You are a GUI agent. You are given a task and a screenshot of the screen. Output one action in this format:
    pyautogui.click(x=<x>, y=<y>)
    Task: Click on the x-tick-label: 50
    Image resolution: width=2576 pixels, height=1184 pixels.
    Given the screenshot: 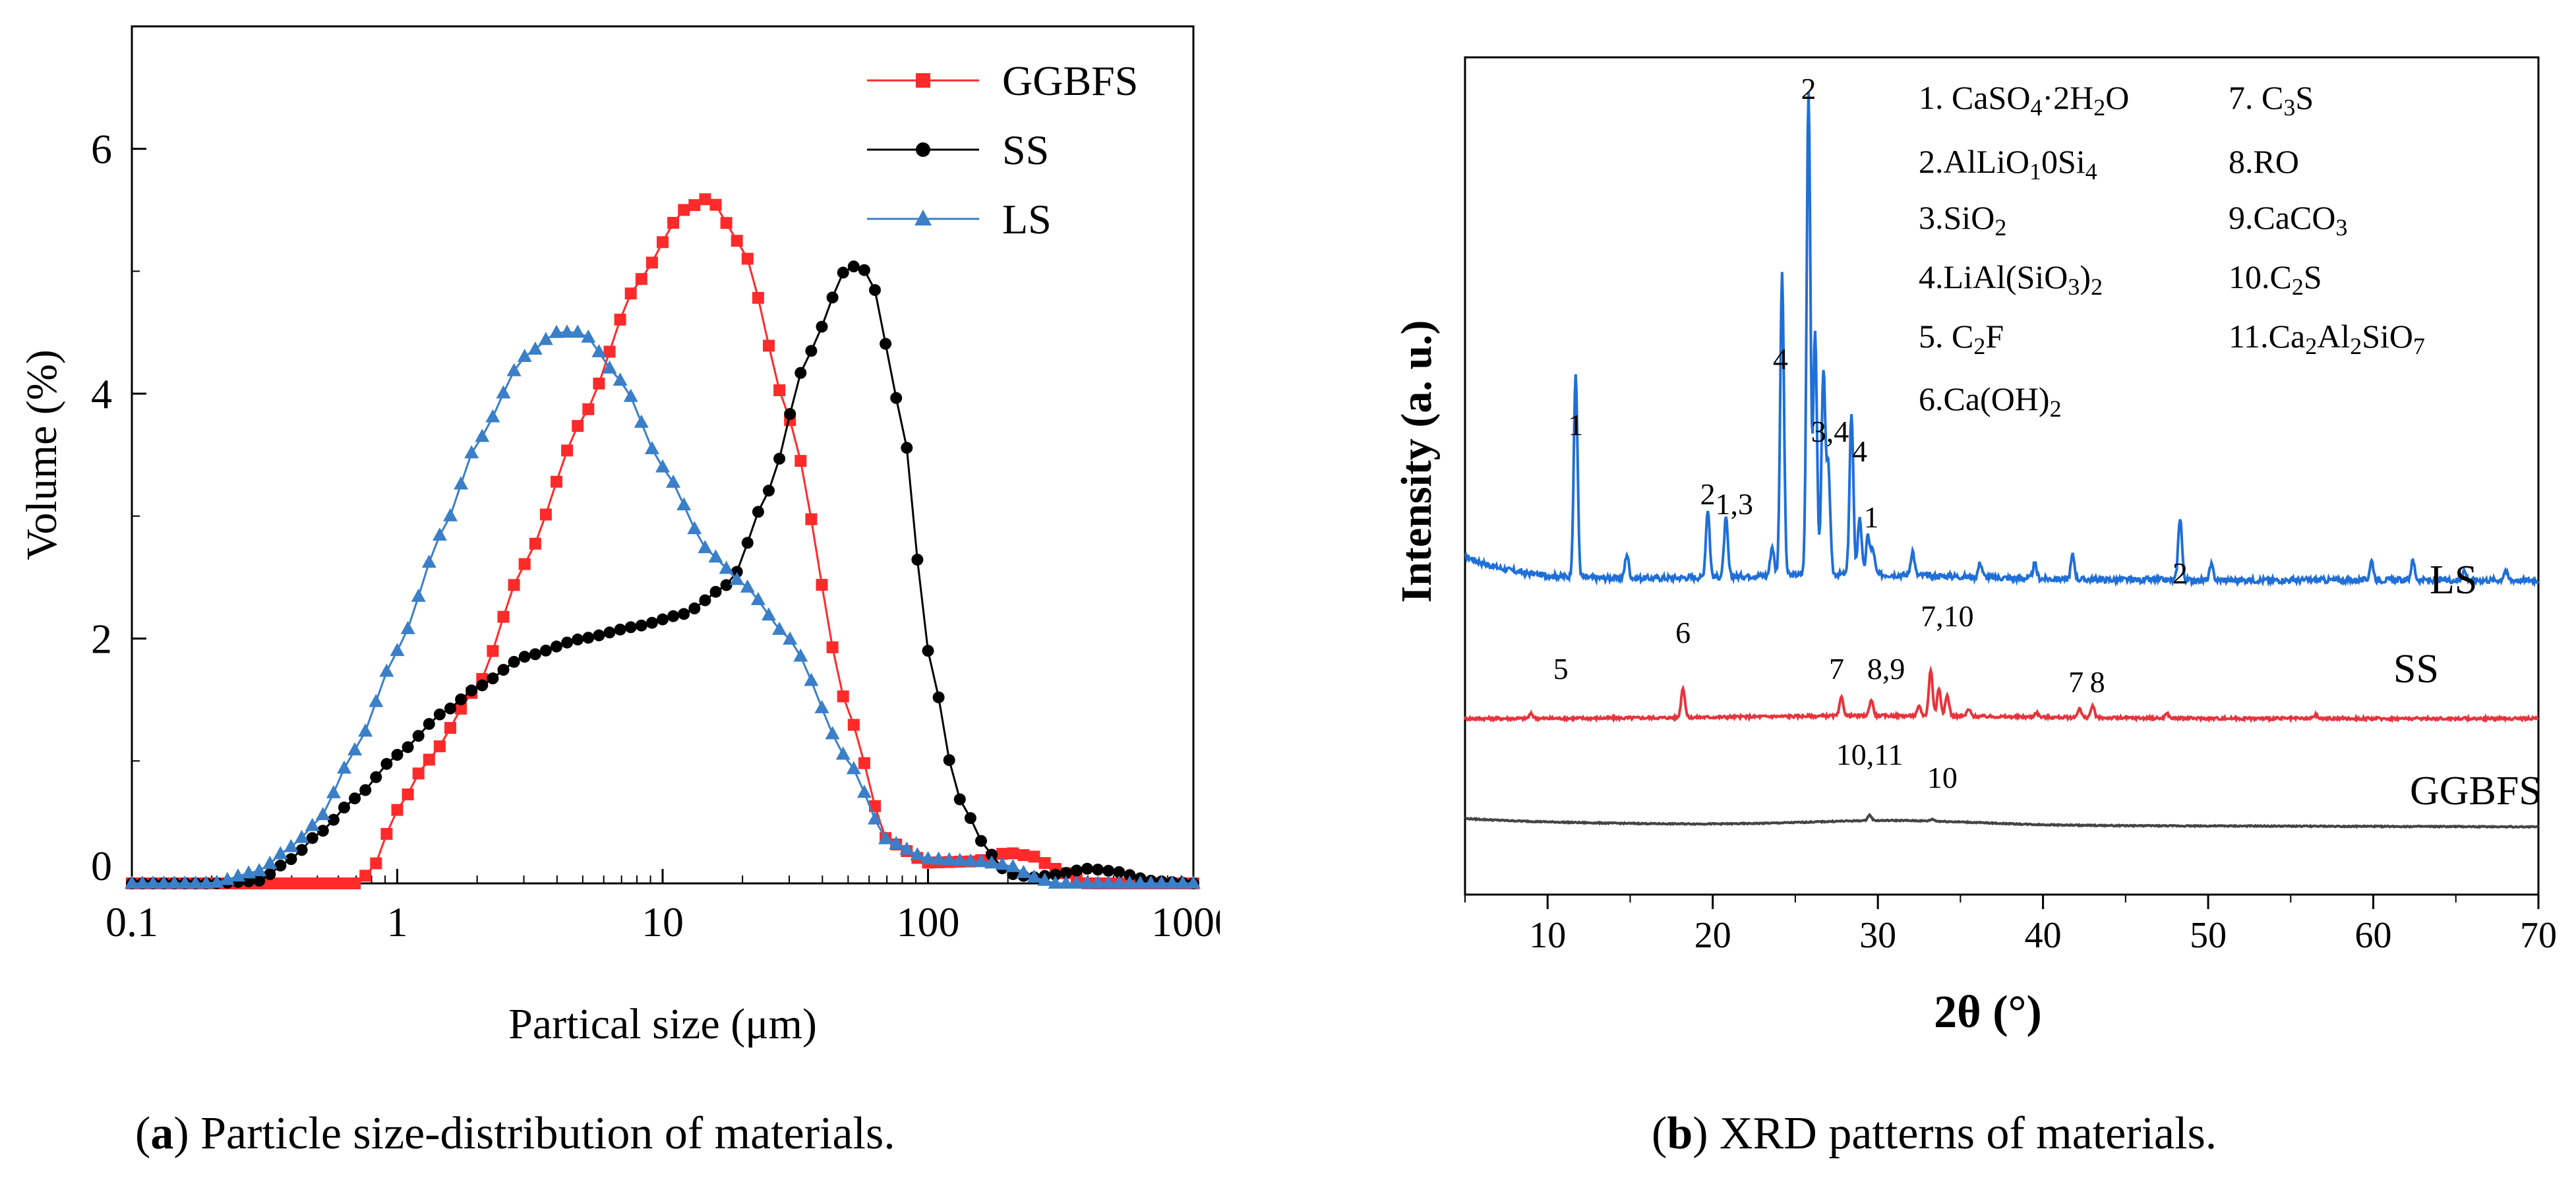 What is the action you would take?
    pyautogui.click(x=2208, y=935)
    